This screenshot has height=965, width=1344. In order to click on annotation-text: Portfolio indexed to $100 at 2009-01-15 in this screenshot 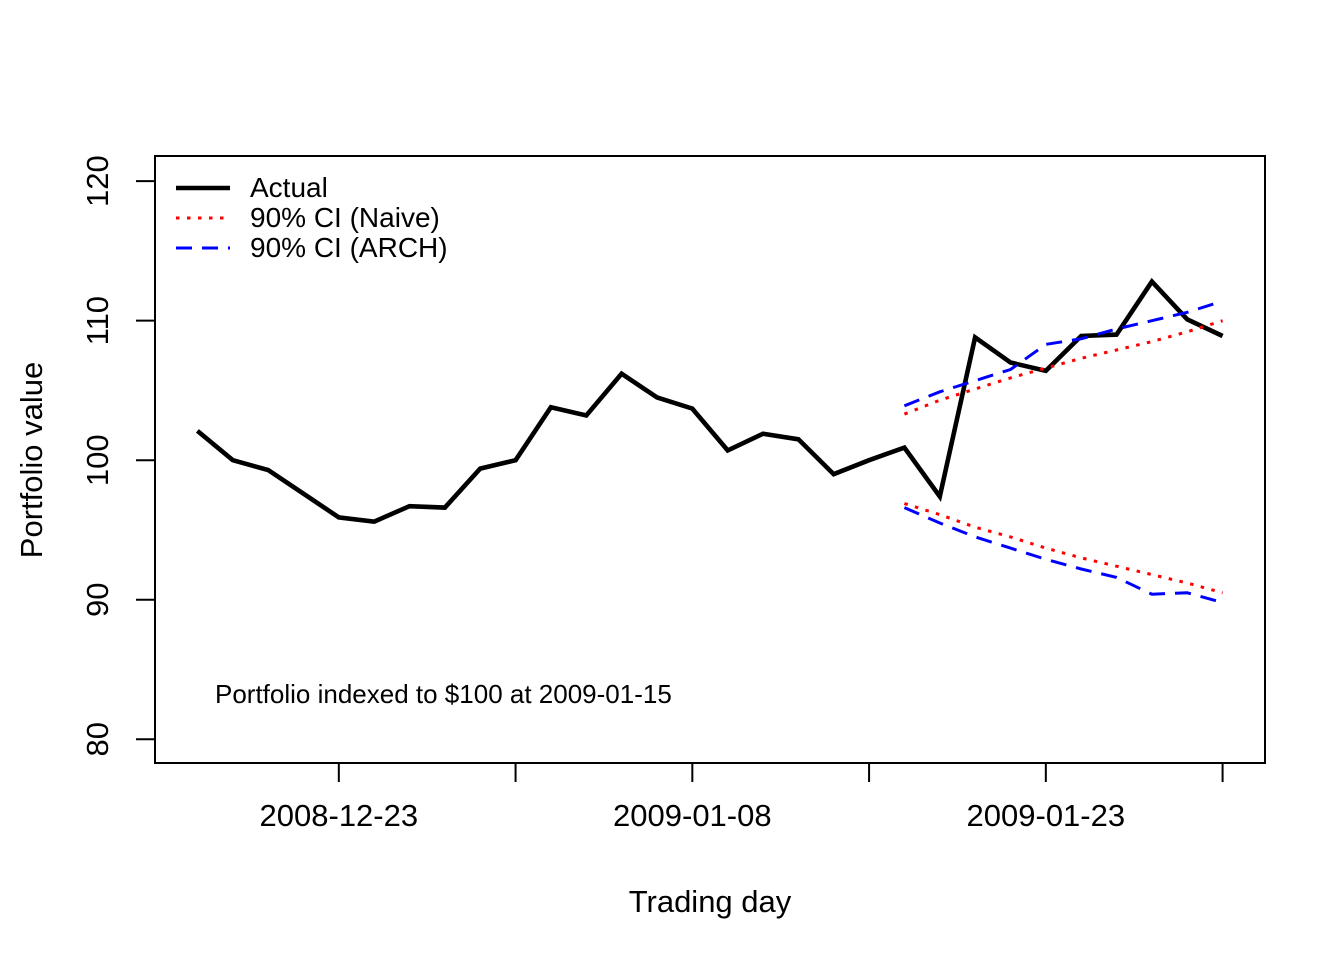, I will do `click(443, 694)`.